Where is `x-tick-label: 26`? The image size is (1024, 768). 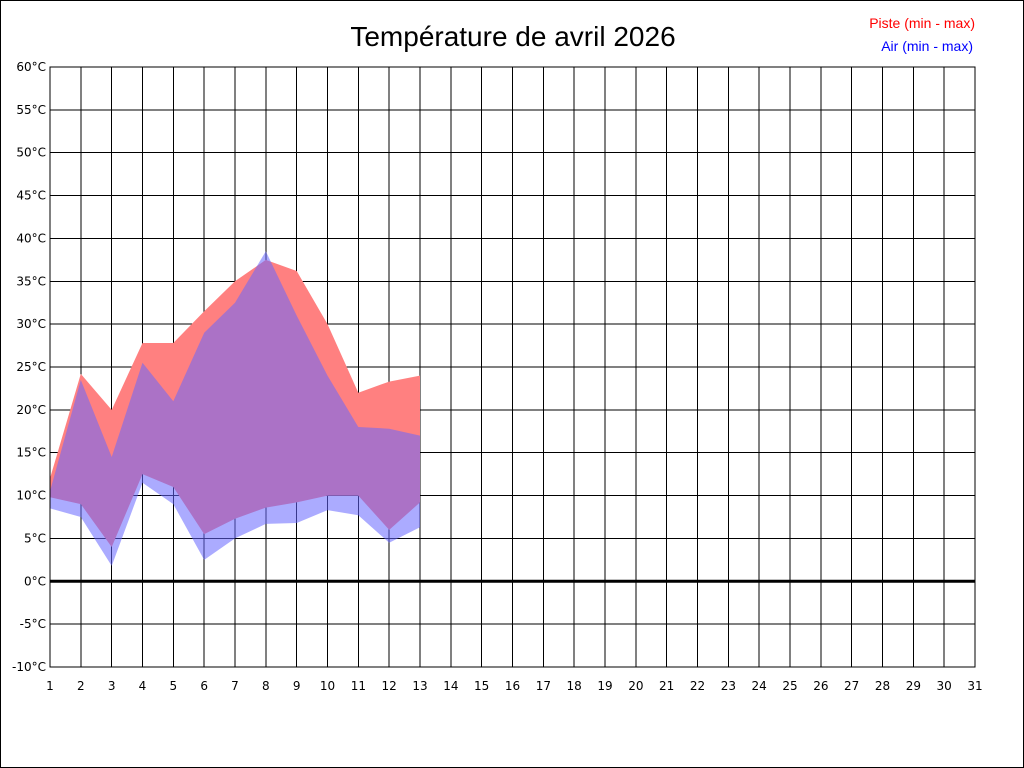
x-tick-label: 26 is located at coordinates (820, 686).